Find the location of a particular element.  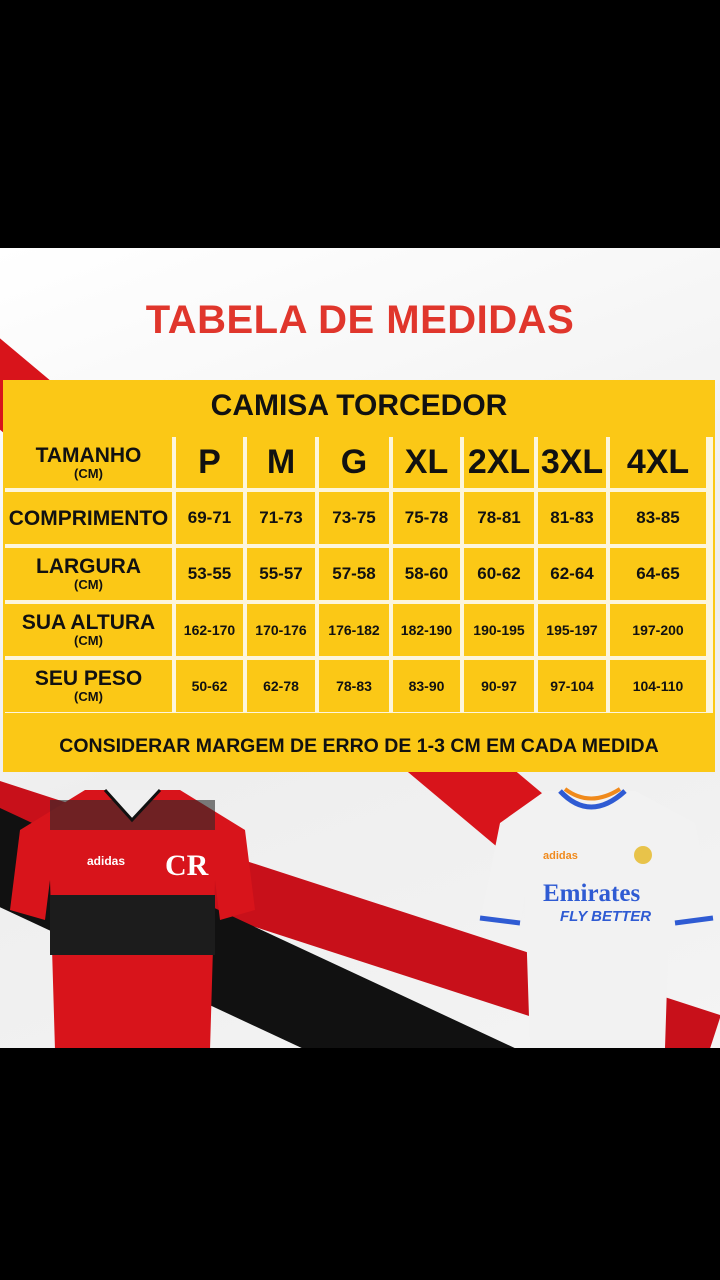

svg-text: Emirates is located at coordinates (591, 893).